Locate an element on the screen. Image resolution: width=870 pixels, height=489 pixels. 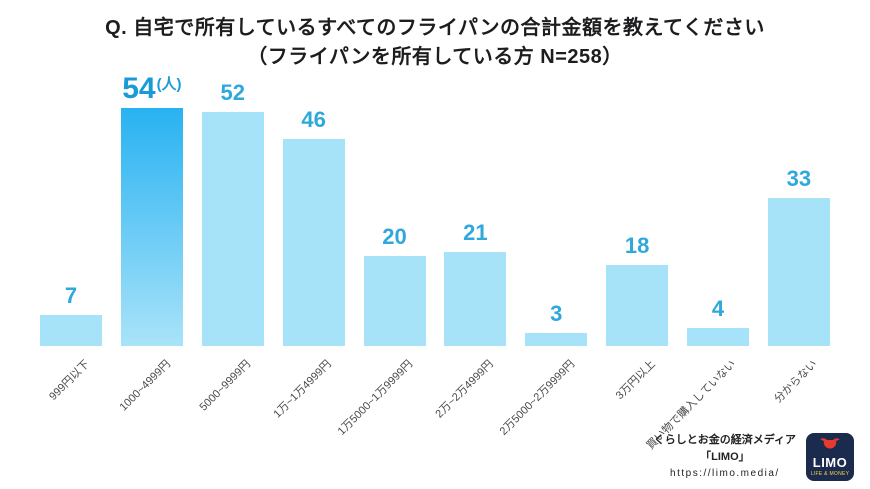
value-label: 46 is located at coordinates (313, 119).